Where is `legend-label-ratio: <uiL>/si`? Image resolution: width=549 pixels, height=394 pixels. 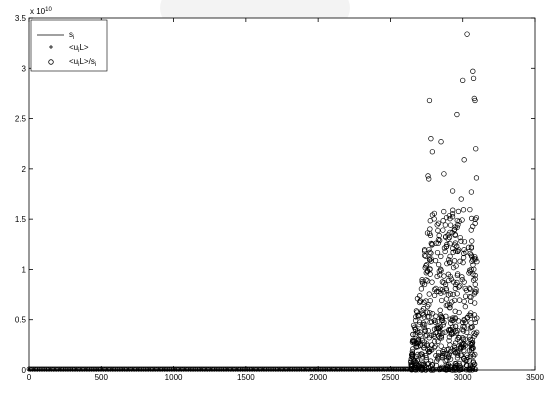
legend-label-ratio: <uiL>/si is located at coordinates (82, 62).